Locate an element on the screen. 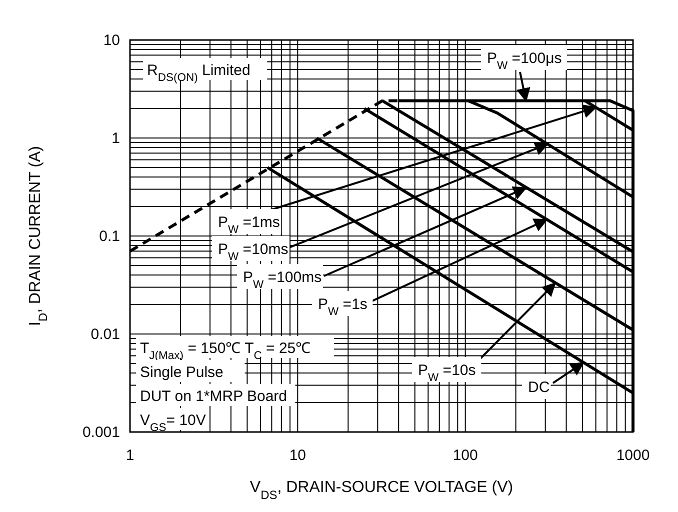  y-tick-label: 10 is located at coordinates (111, 40).